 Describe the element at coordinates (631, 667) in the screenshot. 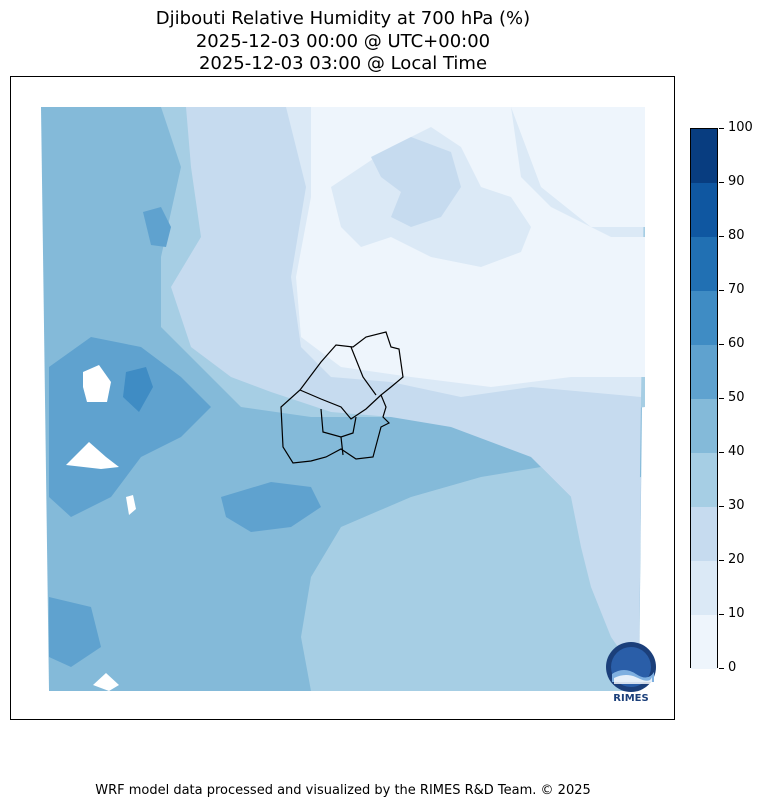

I see `rimes-logo-icon` at that location.